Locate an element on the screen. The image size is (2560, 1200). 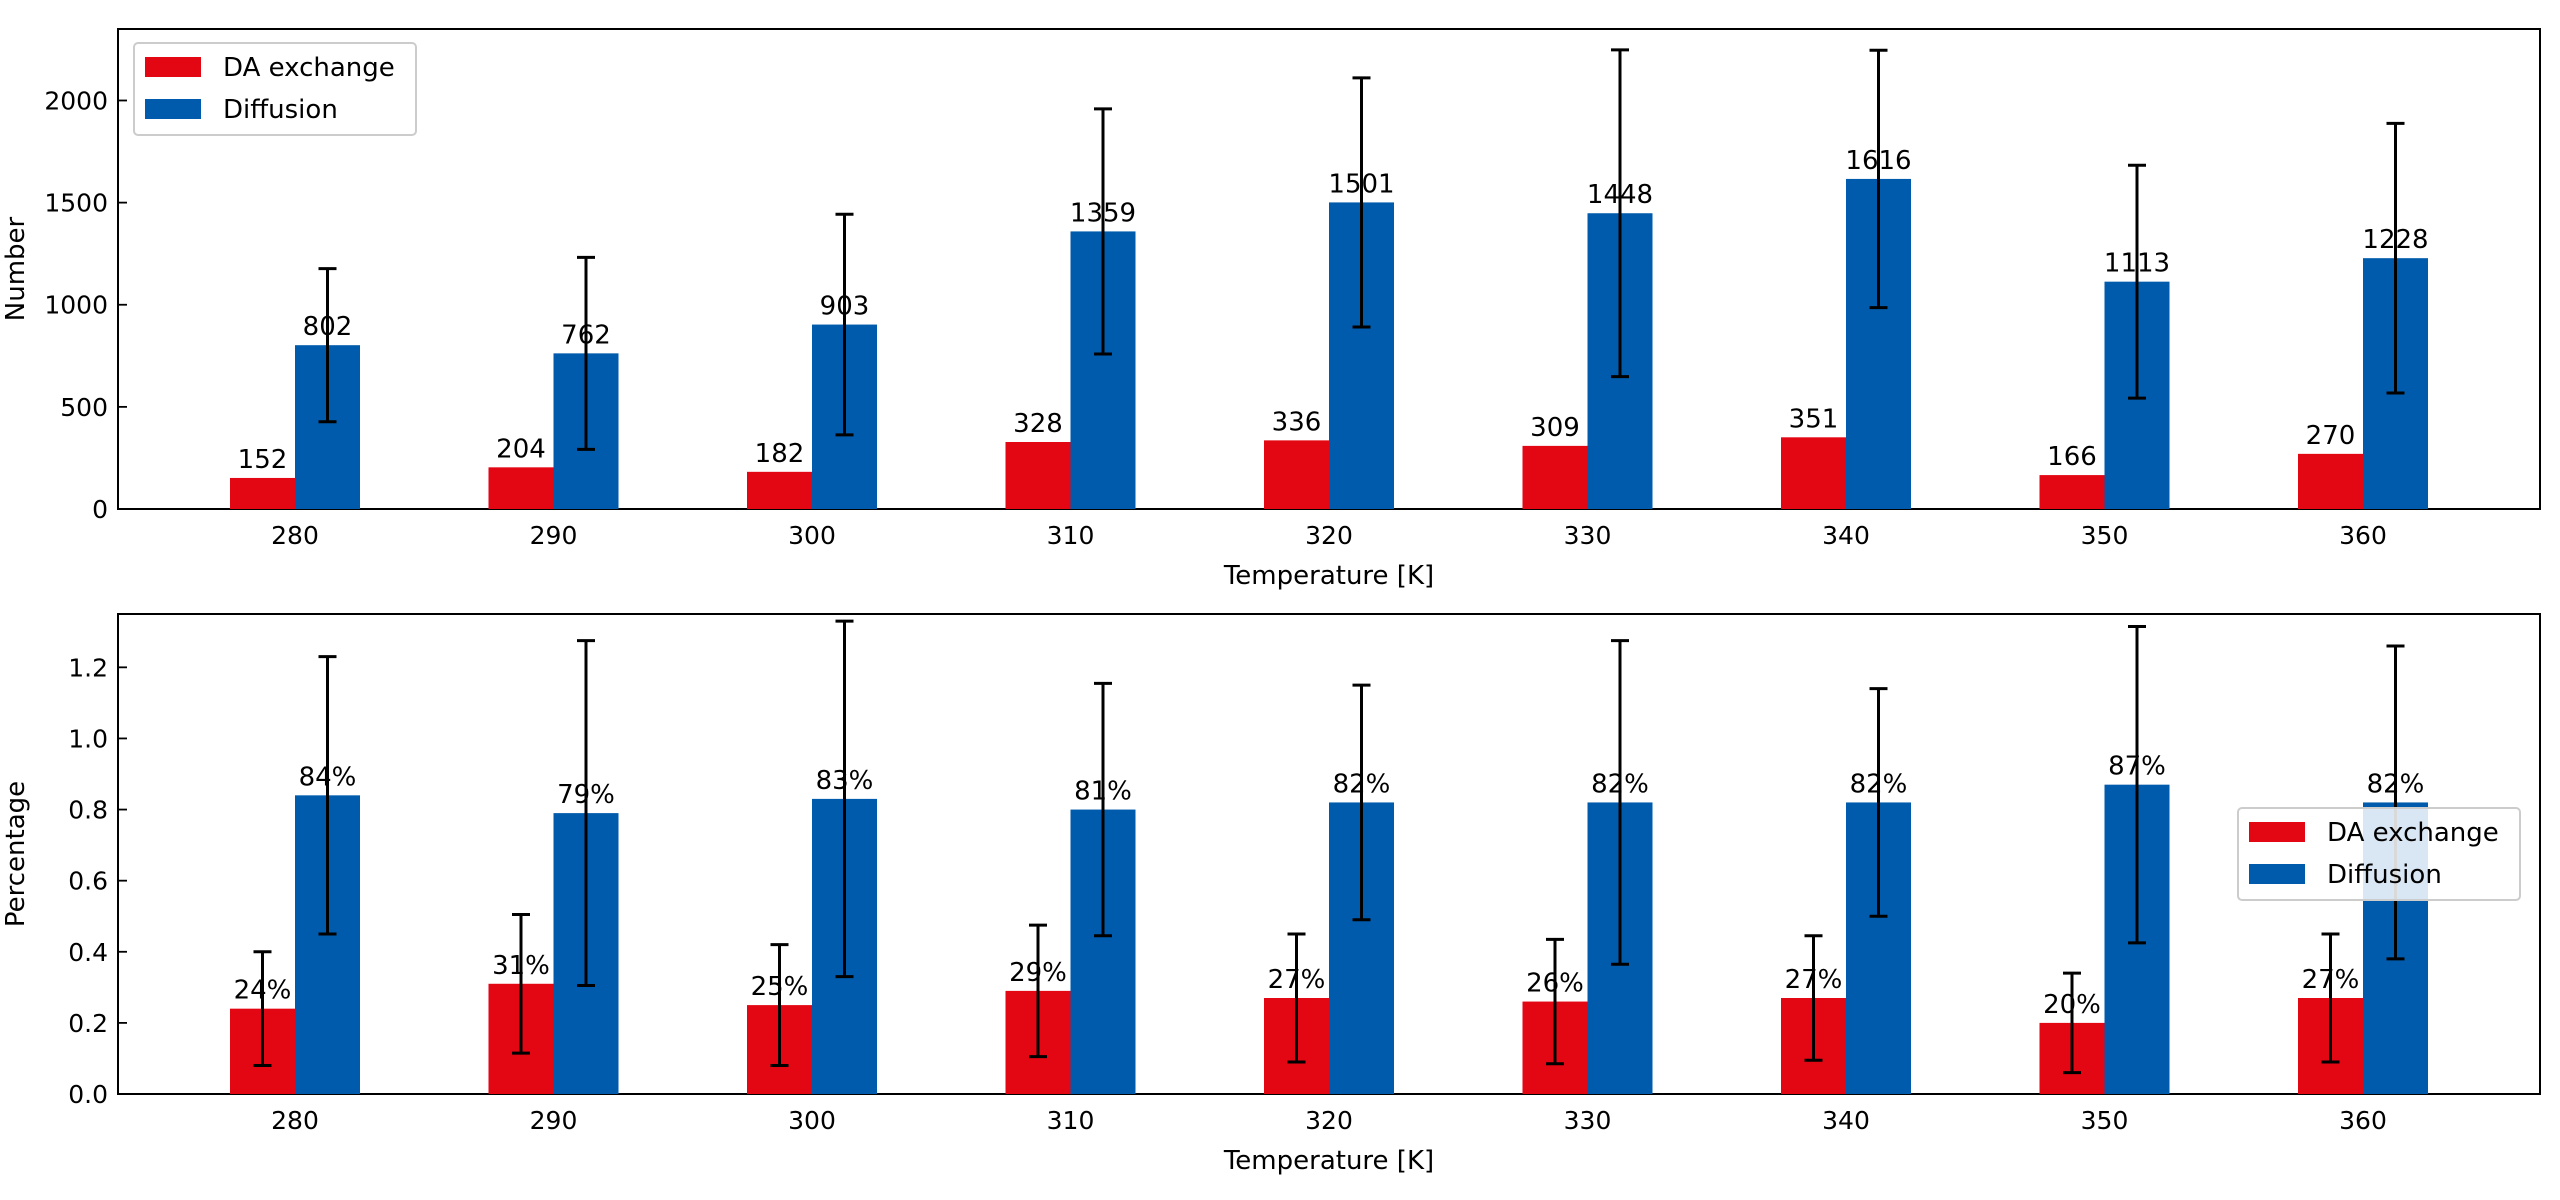
data-label: 25% is located at coordinates (780, 987).